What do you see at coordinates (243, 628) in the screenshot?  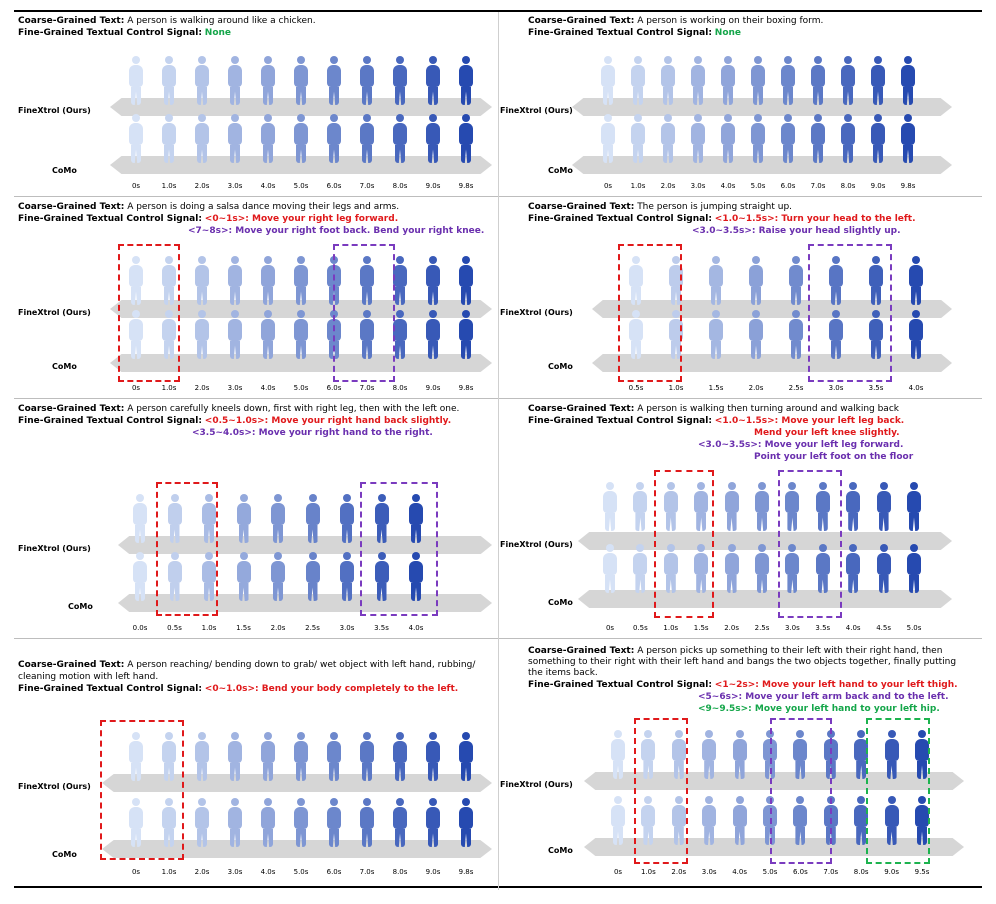 I see `time-tick: 1.5s` at bounding box center [243, 628].